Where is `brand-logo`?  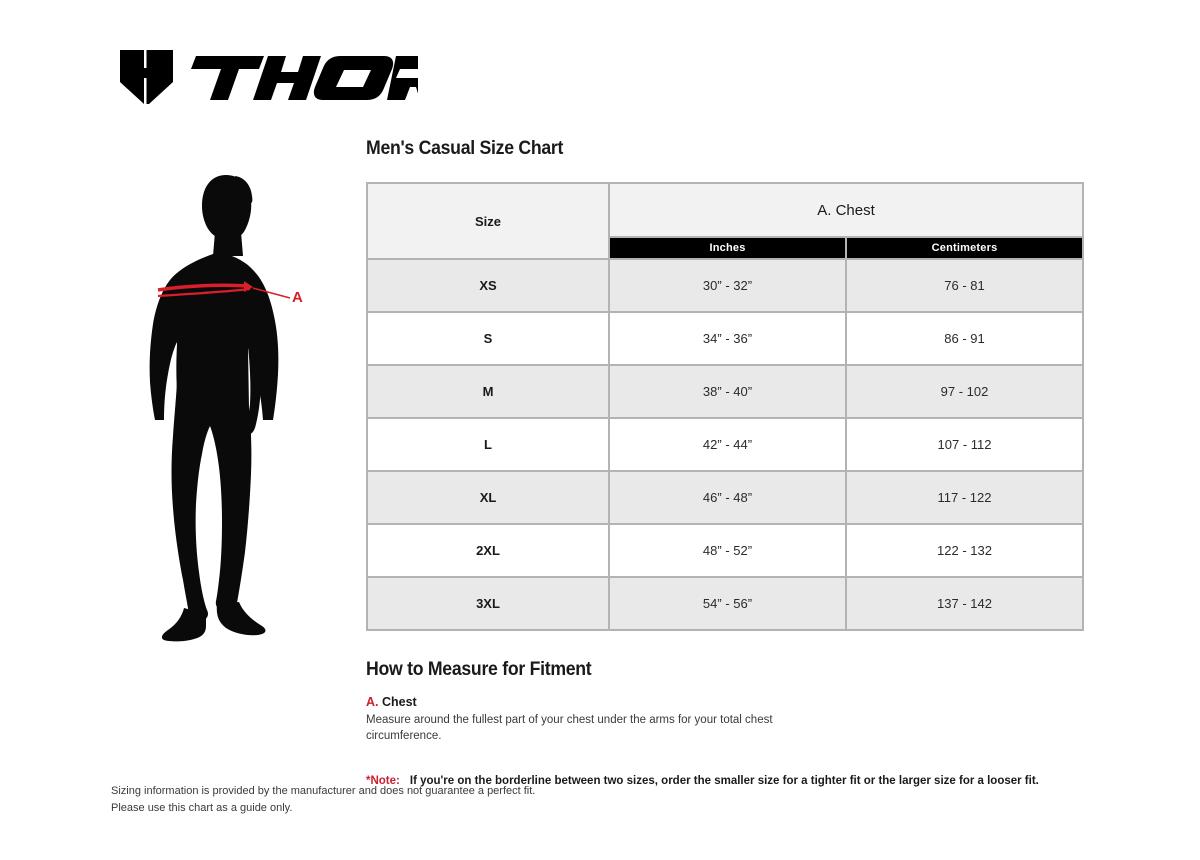
brand-logo is located at coordinates (268, 78).